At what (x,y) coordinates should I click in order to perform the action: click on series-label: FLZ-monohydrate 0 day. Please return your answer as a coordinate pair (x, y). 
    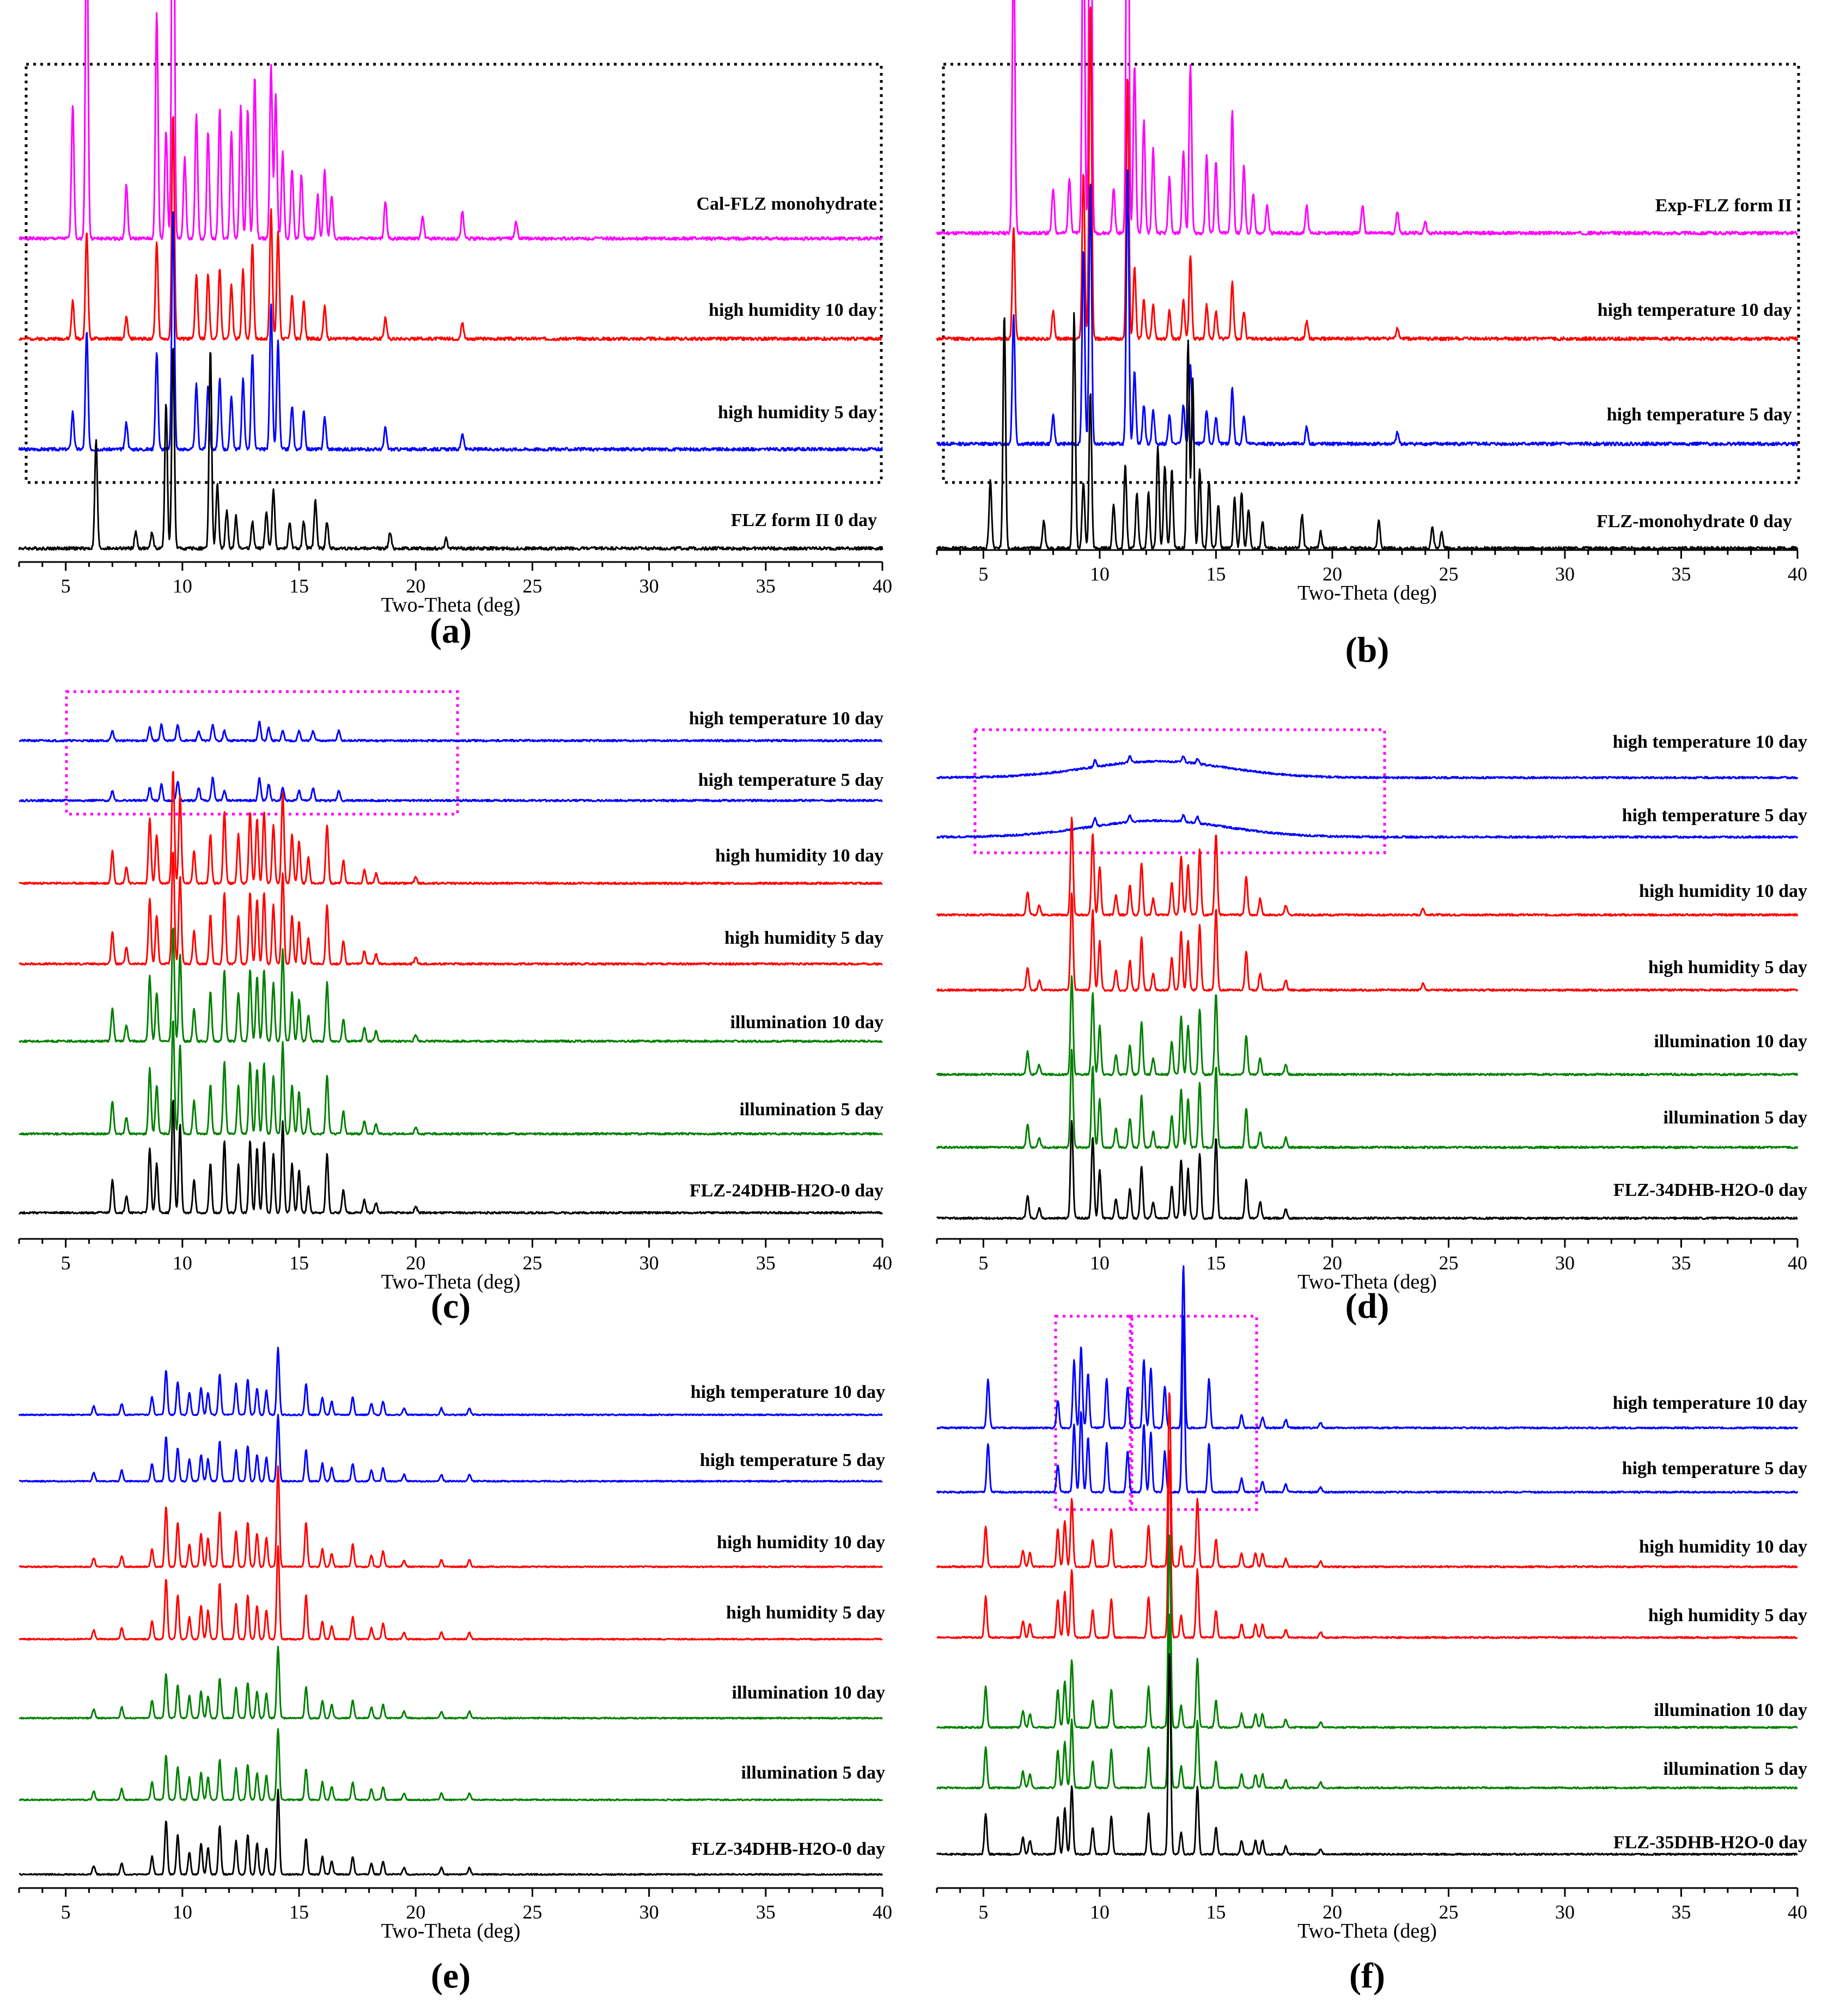
    Looking at the image, I should click on (1694, 521).